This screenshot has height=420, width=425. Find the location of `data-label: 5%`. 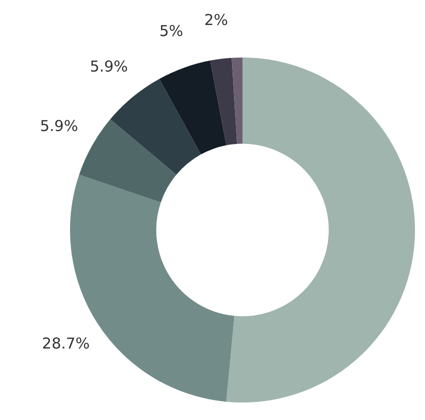

data-label: 5% is located at coordinates (171, 31).